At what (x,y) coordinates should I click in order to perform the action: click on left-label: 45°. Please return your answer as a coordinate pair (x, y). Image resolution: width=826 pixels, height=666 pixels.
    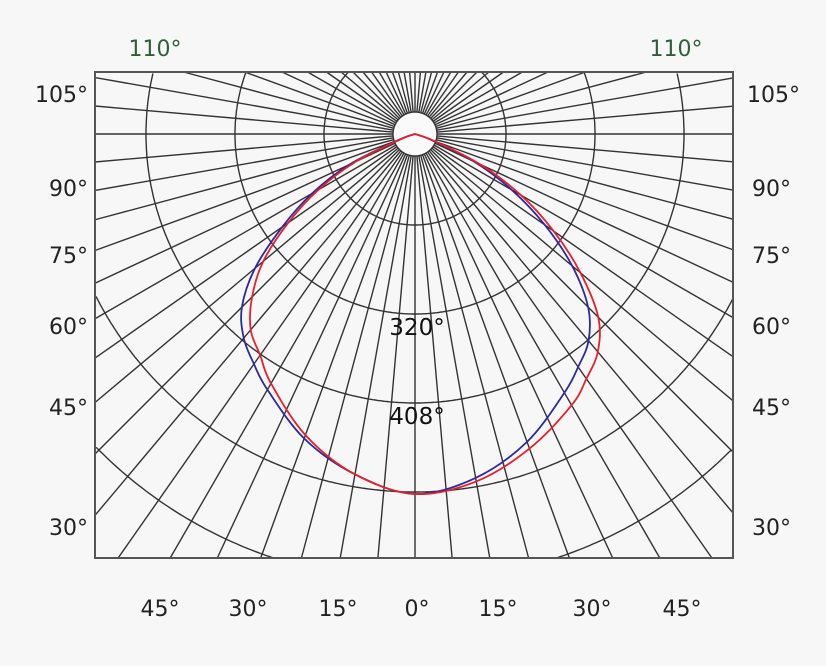
    Looking at the image, I should click on (68, 408).